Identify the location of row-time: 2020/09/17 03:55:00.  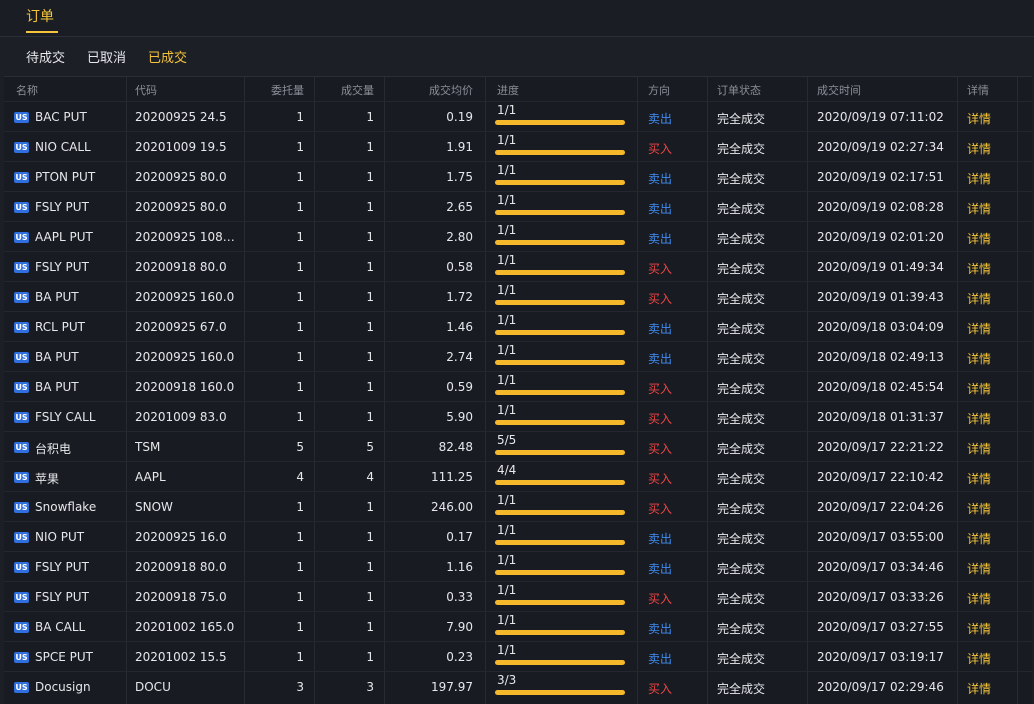
(880, 537).